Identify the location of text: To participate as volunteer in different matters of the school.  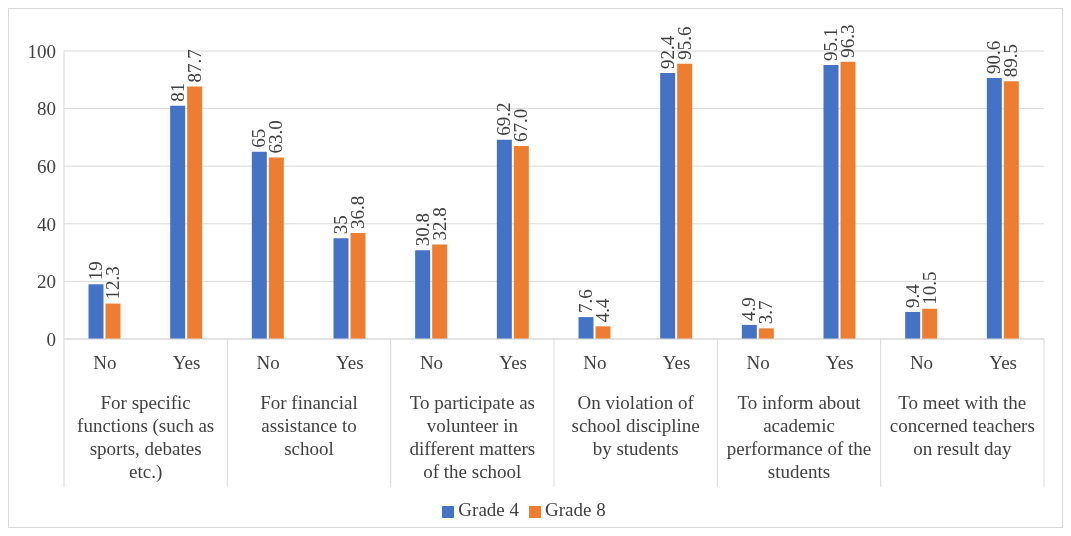
(472, 437).